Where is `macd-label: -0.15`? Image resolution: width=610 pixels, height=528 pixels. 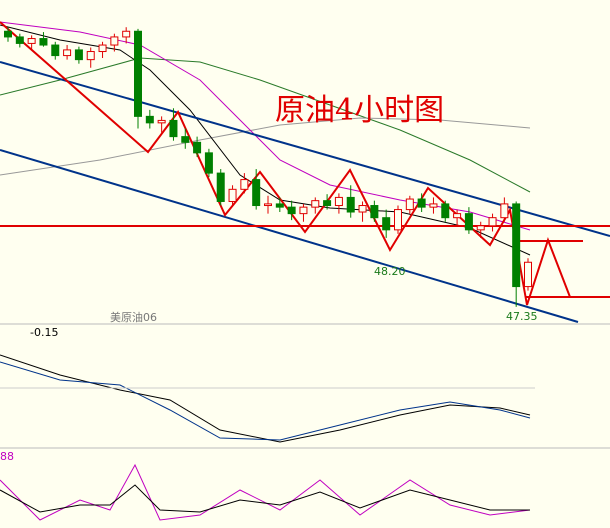
macd-label: -0.15 is located at coordinates (44, 332).